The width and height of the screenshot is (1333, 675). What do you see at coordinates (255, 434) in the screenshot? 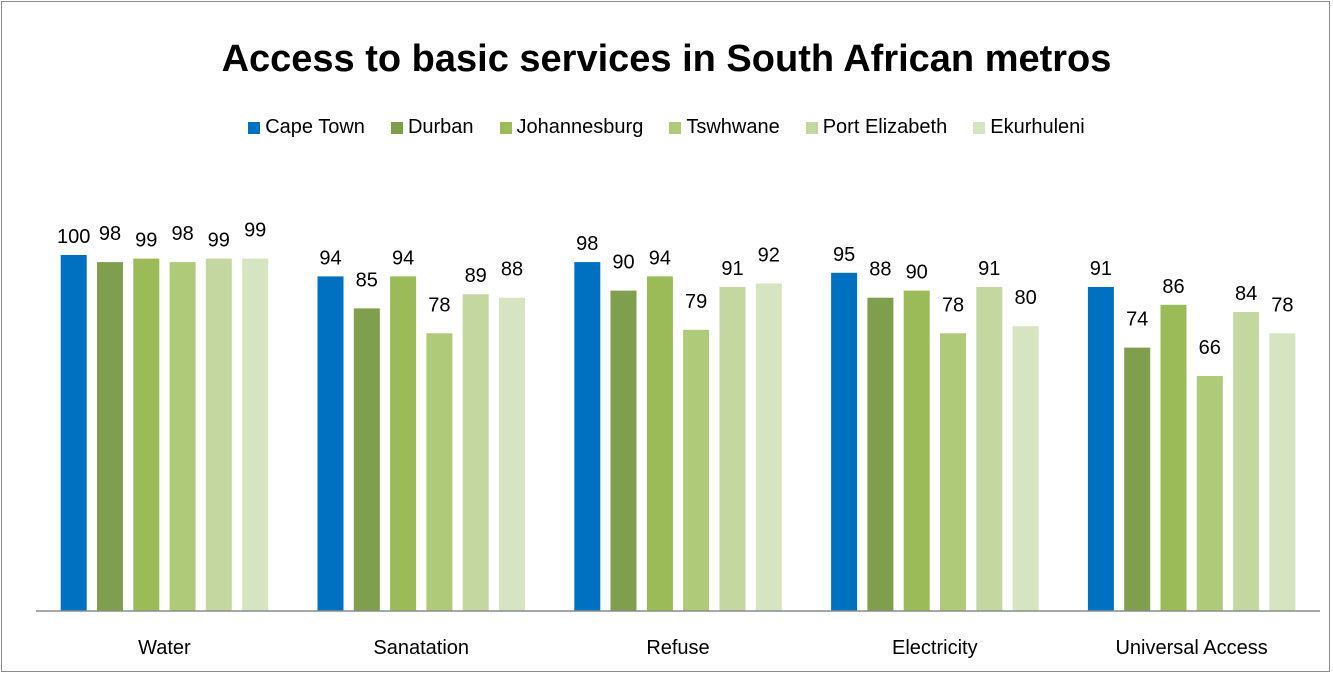
I see `bar-water-ekurhuleni` at bounding box center [255, 434].